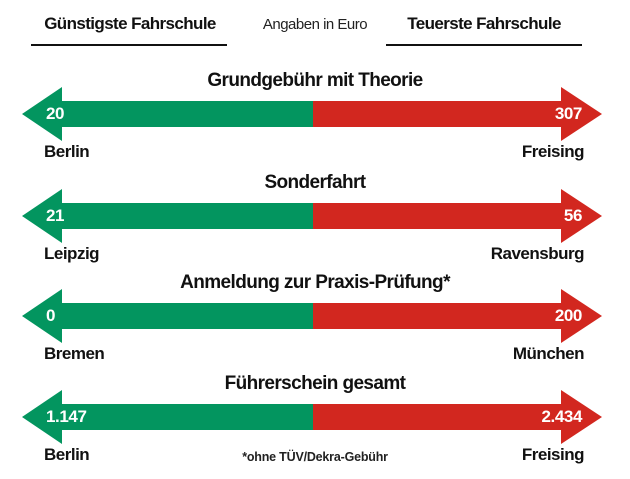 This screenshot has width=630, height=479. Describe the element at coordinates (130, 23) in the screenshot. I see `cheapest-header: Günstigste Fahrschule` at that location.